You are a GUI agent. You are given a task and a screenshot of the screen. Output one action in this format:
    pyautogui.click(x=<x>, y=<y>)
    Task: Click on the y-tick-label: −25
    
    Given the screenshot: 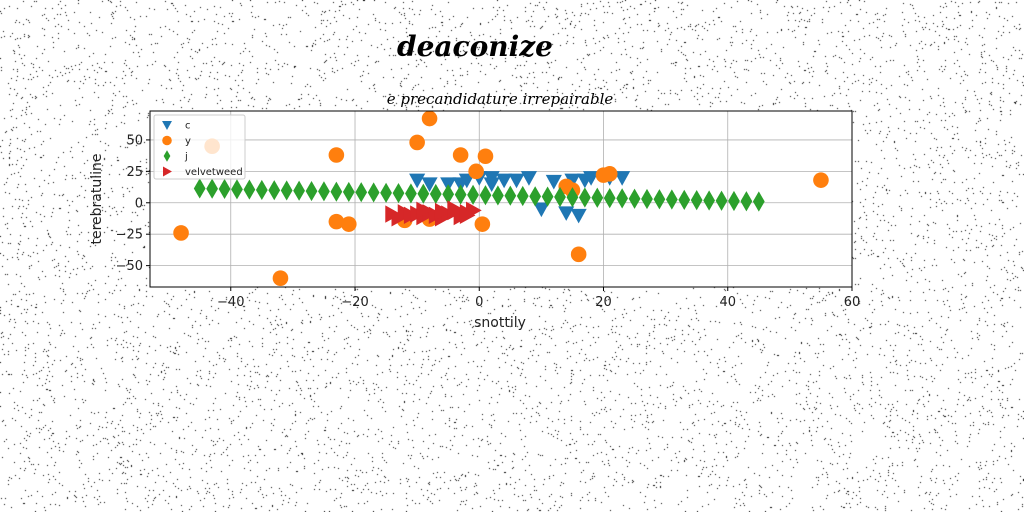 What is the action you would take?
    pyautogui.click(x=129, y=235)
    